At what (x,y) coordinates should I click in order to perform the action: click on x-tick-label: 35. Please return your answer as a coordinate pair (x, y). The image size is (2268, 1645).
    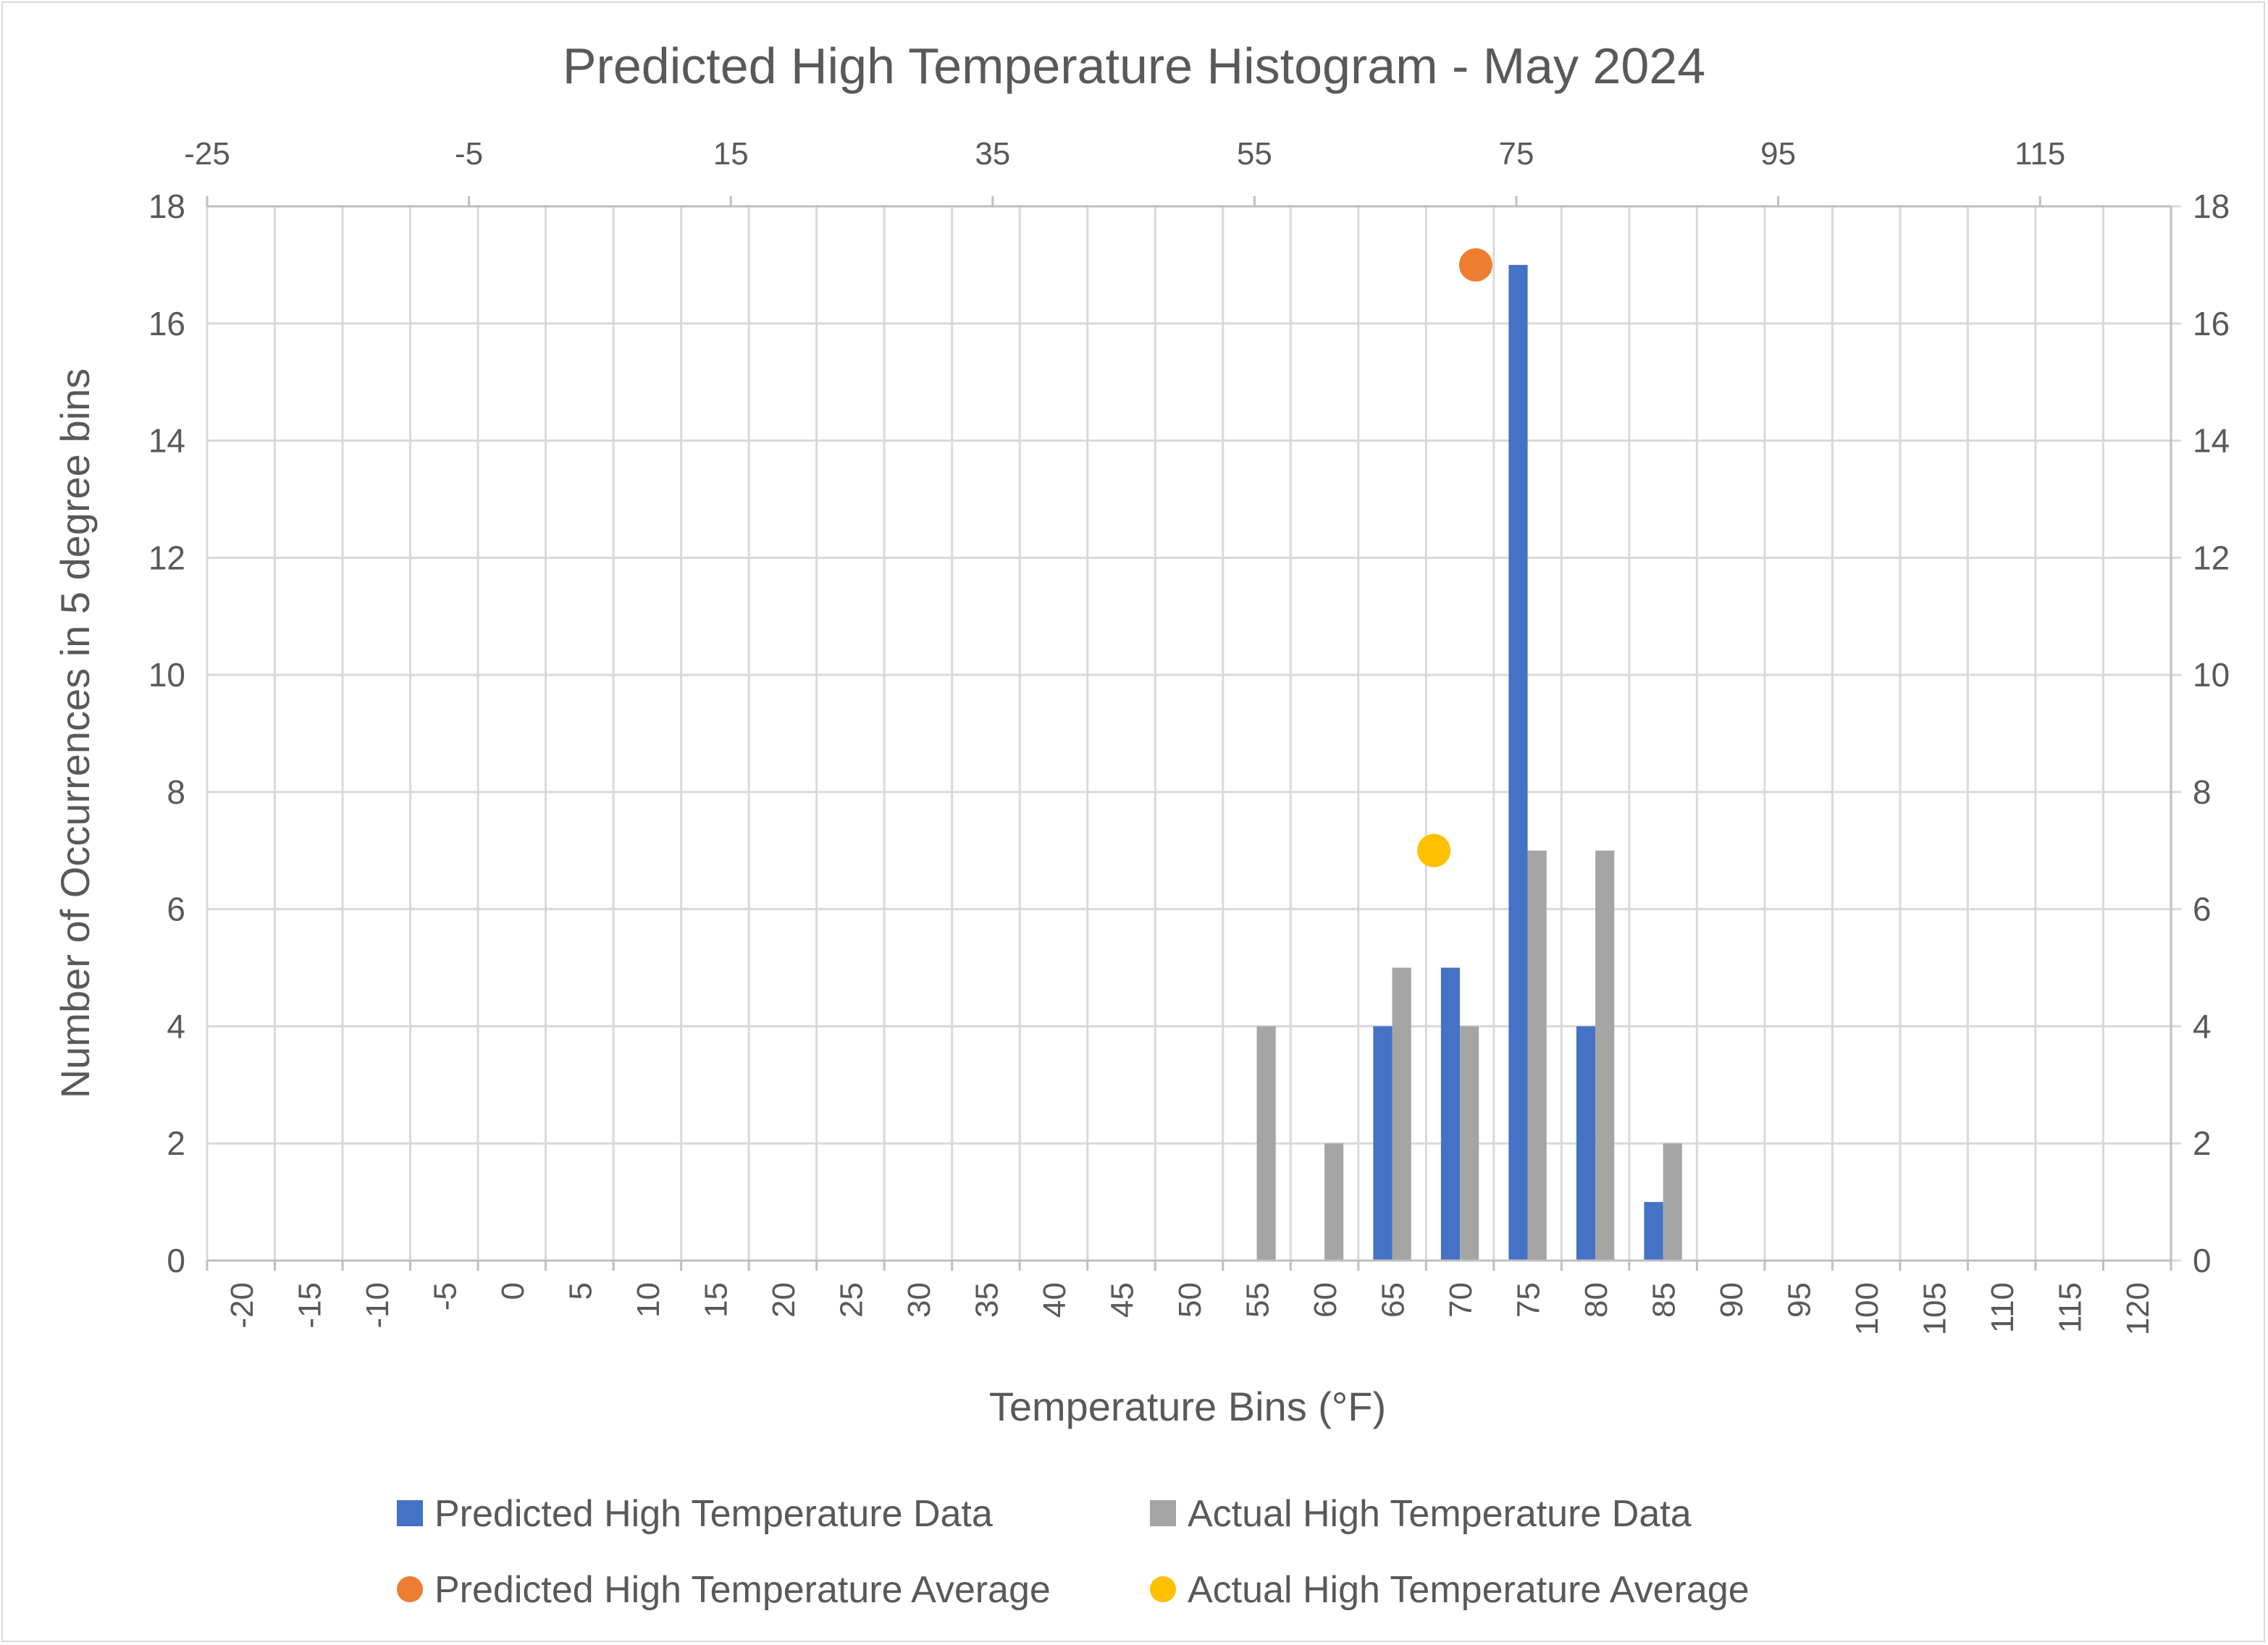
    Looking at the image, I should click on (986, 1300).